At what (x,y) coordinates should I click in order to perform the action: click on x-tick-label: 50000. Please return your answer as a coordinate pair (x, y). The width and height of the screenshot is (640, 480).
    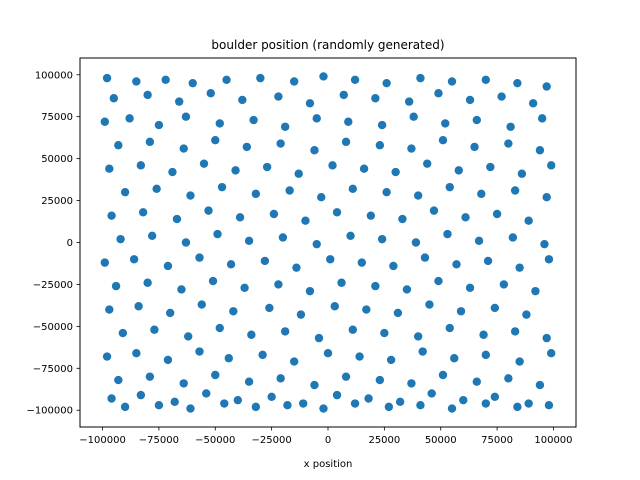
    Looking at the image, I should click on (441, 440).